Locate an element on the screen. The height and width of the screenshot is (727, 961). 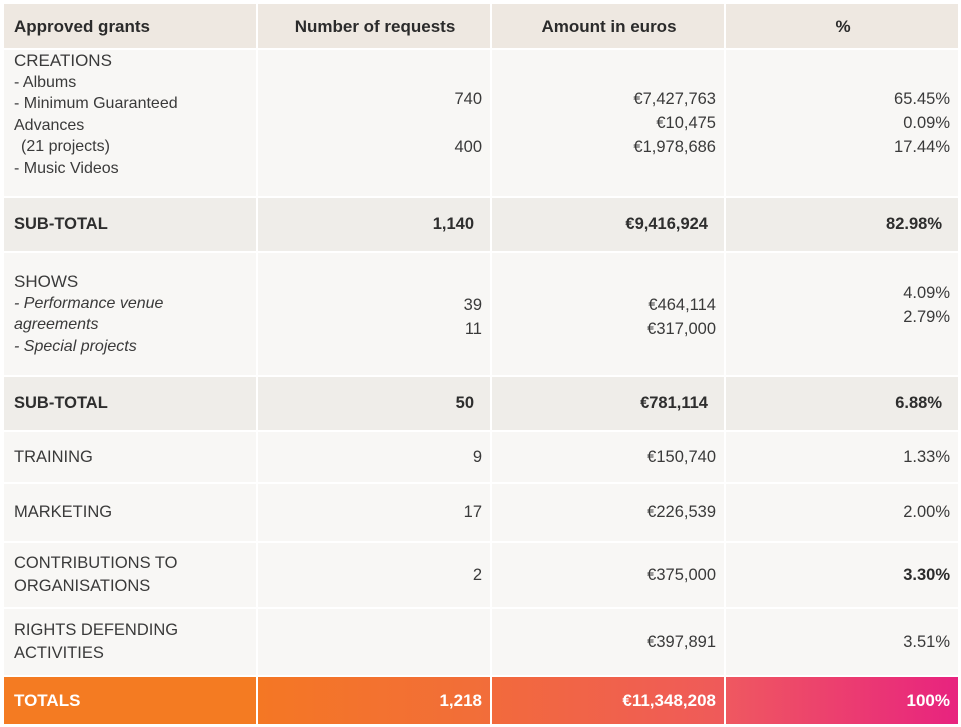
shows-amount-special: €317,000 is located at coordinates (681, 329).